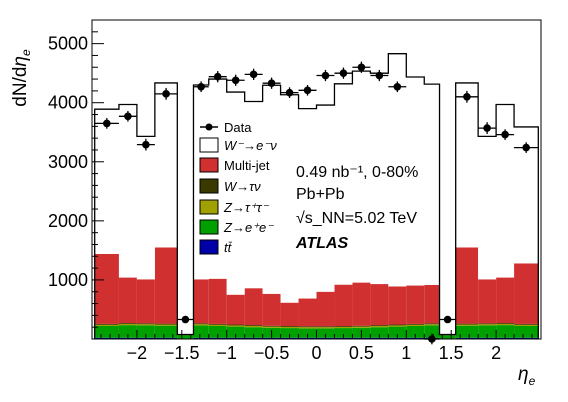  What do you see at coordinates (325, 327) in the screenshot?
I see `bar-w--12` at bounding box center [325, 327].